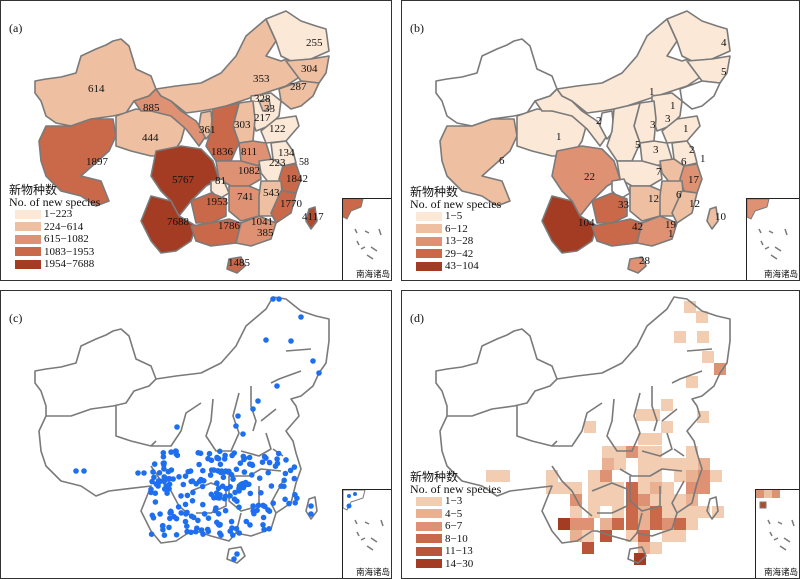  Describe the element at coordinates (220, 181) in the screenshot. I see `label-chongqing: 81` at that location.